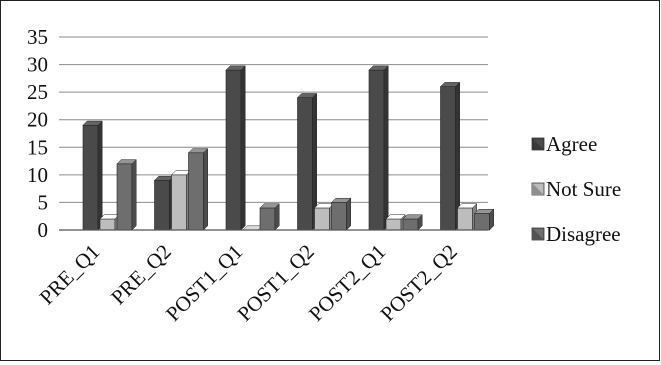  What do you see at coordinates (70, 275) in the screenshot?
I see `x-tick-label: PRE_Q1` at bounding box center [70, 275].